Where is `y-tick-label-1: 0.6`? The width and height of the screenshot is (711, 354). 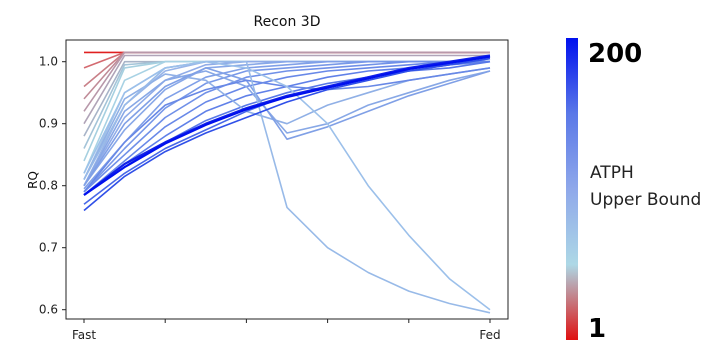 y-tick-label-1: 0.6 is located at coordinates (48, 310).